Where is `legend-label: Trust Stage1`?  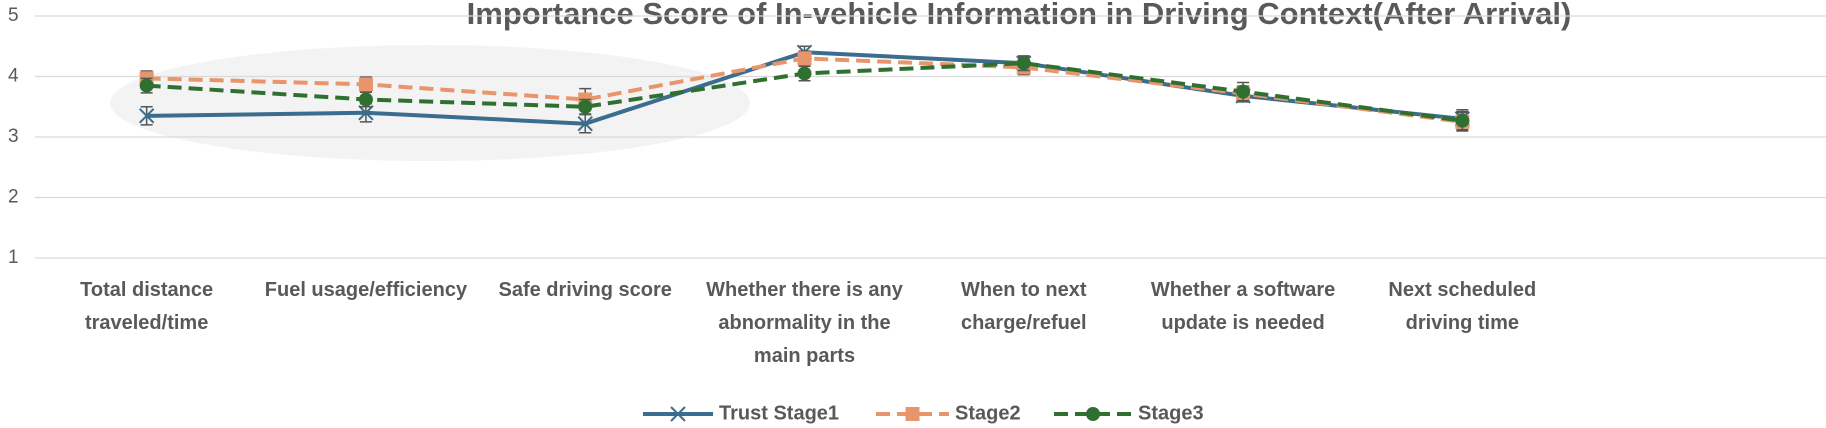 legend-label: Trust Stage1 is located at coordinates (779, 413).